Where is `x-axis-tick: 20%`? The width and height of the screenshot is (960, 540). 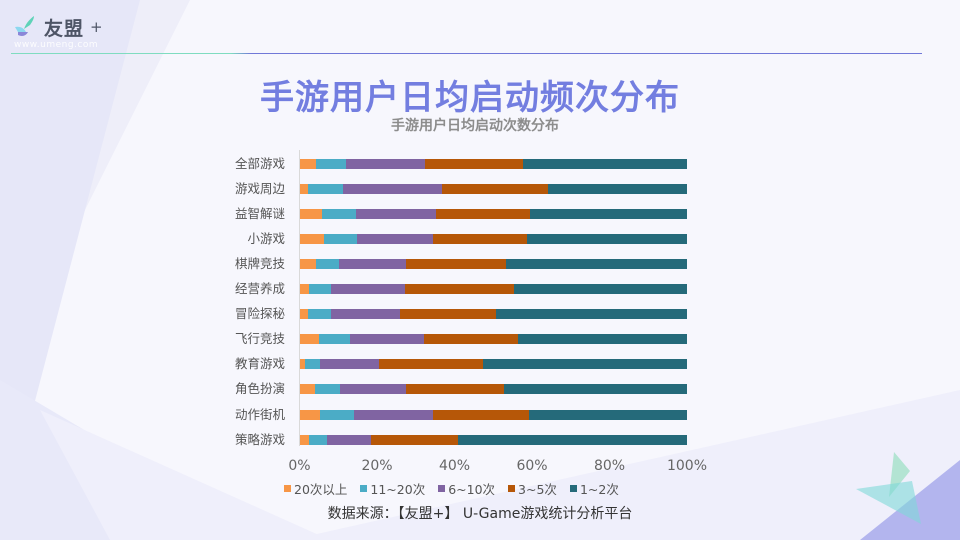
x-axis-tick: 20% is located at coordinates (377, 466).